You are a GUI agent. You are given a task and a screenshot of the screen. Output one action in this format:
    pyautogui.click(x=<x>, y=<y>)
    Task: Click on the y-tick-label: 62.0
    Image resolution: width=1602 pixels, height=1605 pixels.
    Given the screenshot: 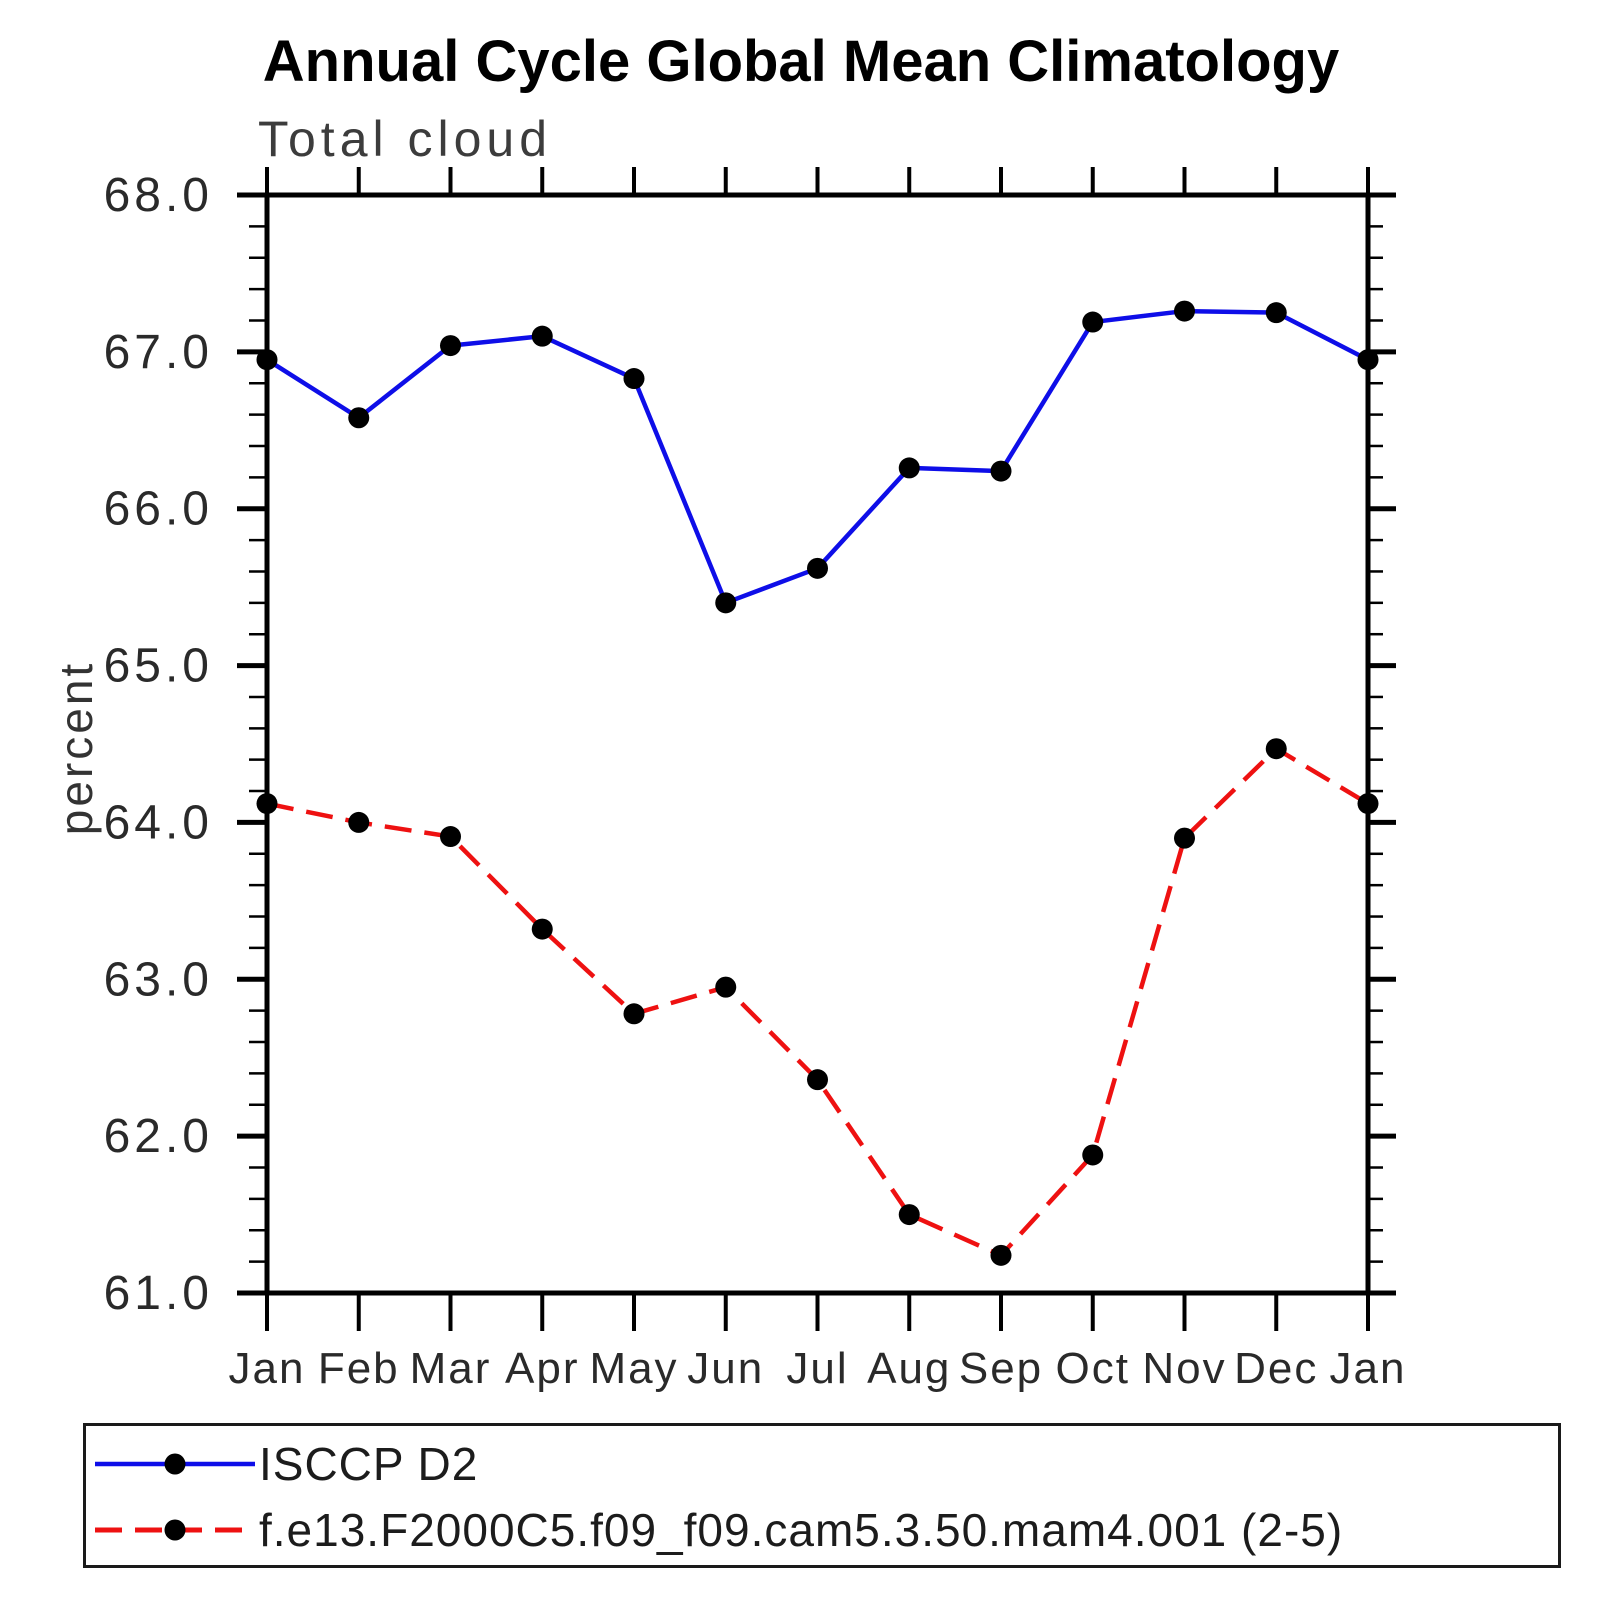 What is the action you would take?
    pyautogui.click(x=158, y=1136)
    